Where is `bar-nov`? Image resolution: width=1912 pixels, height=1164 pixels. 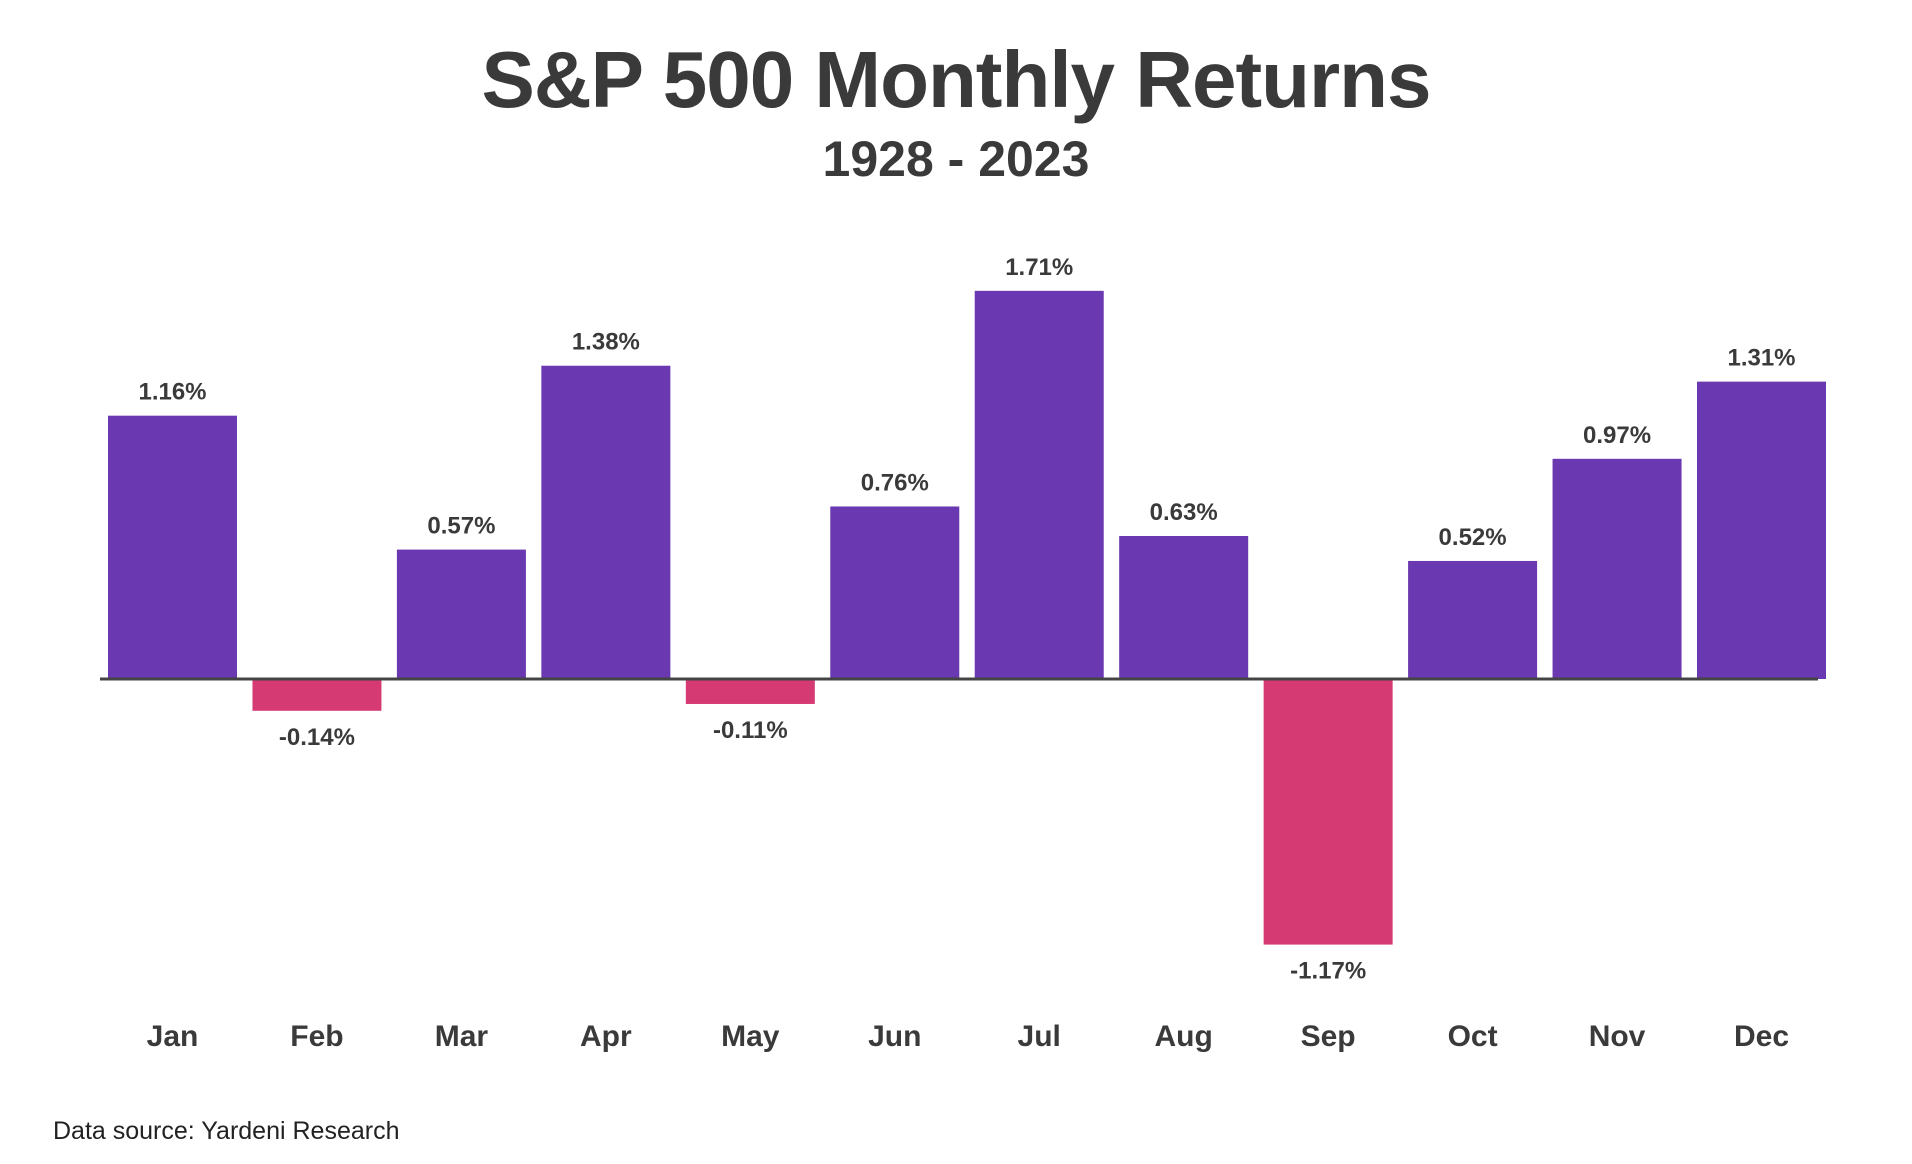 bar-nov is located at coordinates (1617, 568).